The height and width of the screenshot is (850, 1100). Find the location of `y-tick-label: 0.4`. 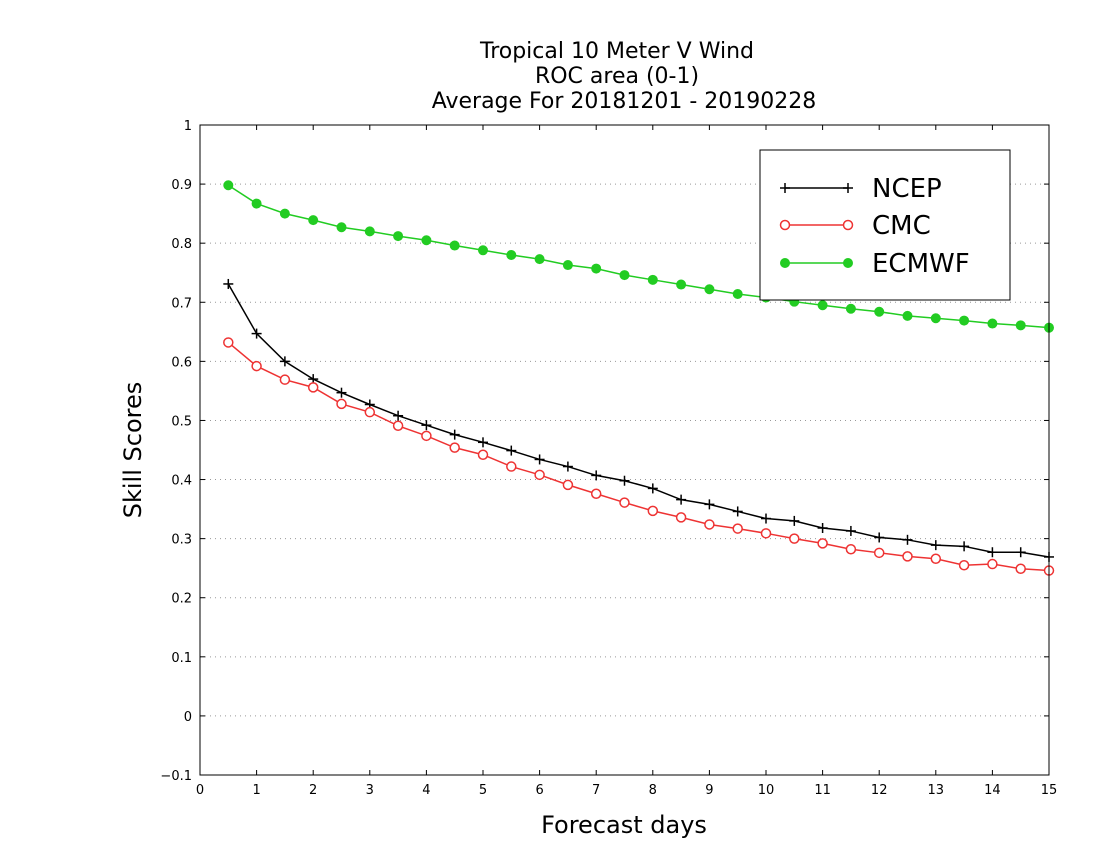

y-tick-label: 0.4 is located at coordinates (181, 481).